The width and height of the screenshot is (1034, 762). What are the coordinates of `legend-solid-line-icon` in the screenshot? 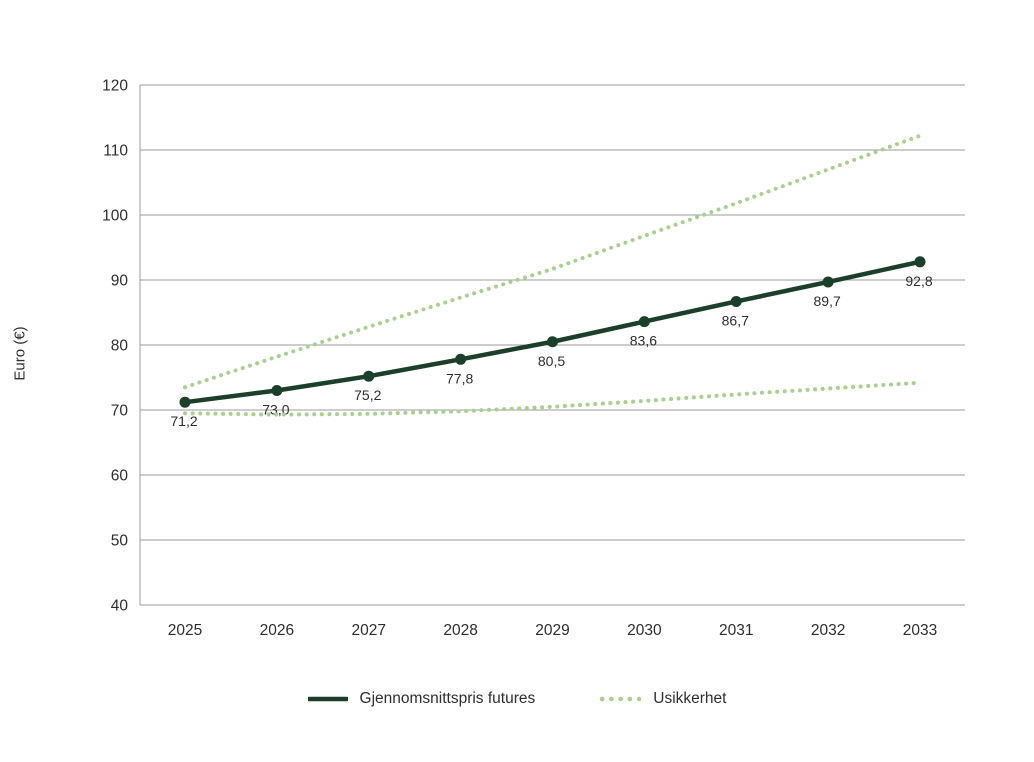 It's located at (327, 699).